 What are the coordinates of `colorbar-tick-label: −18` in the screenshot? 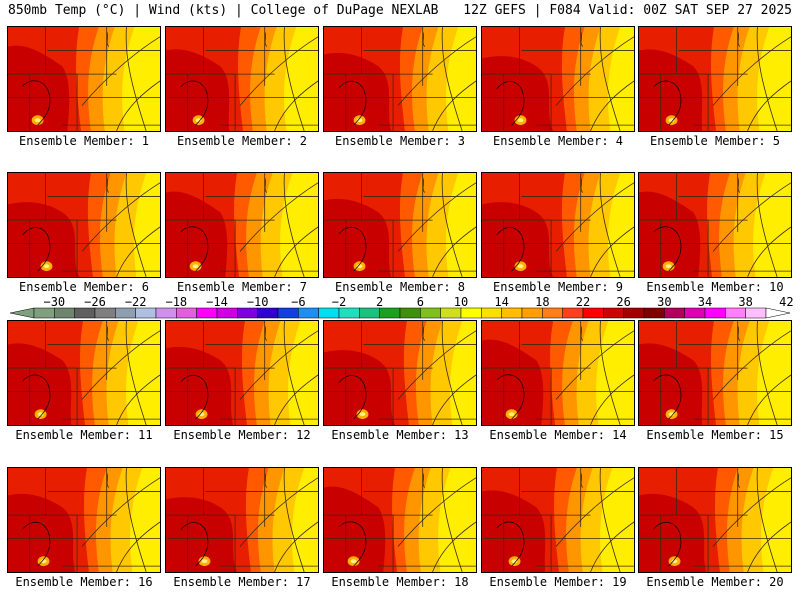 It's located at (176, 302).